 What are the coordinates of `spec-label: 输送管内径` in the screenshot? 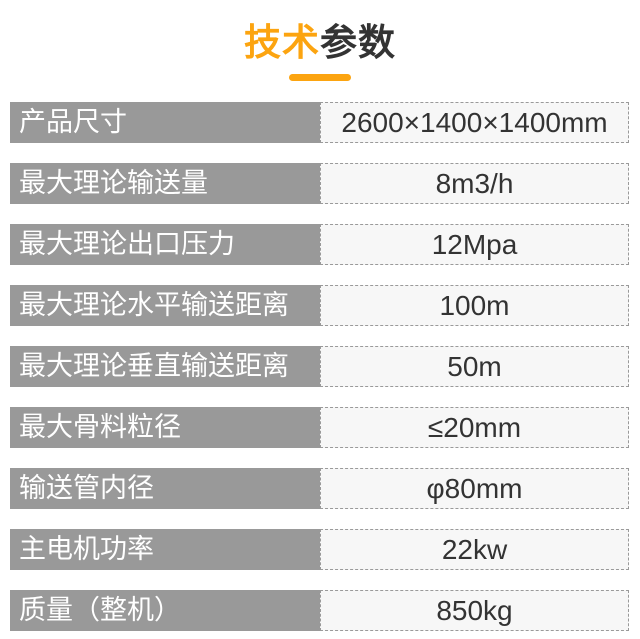 It's located at (165, 488).